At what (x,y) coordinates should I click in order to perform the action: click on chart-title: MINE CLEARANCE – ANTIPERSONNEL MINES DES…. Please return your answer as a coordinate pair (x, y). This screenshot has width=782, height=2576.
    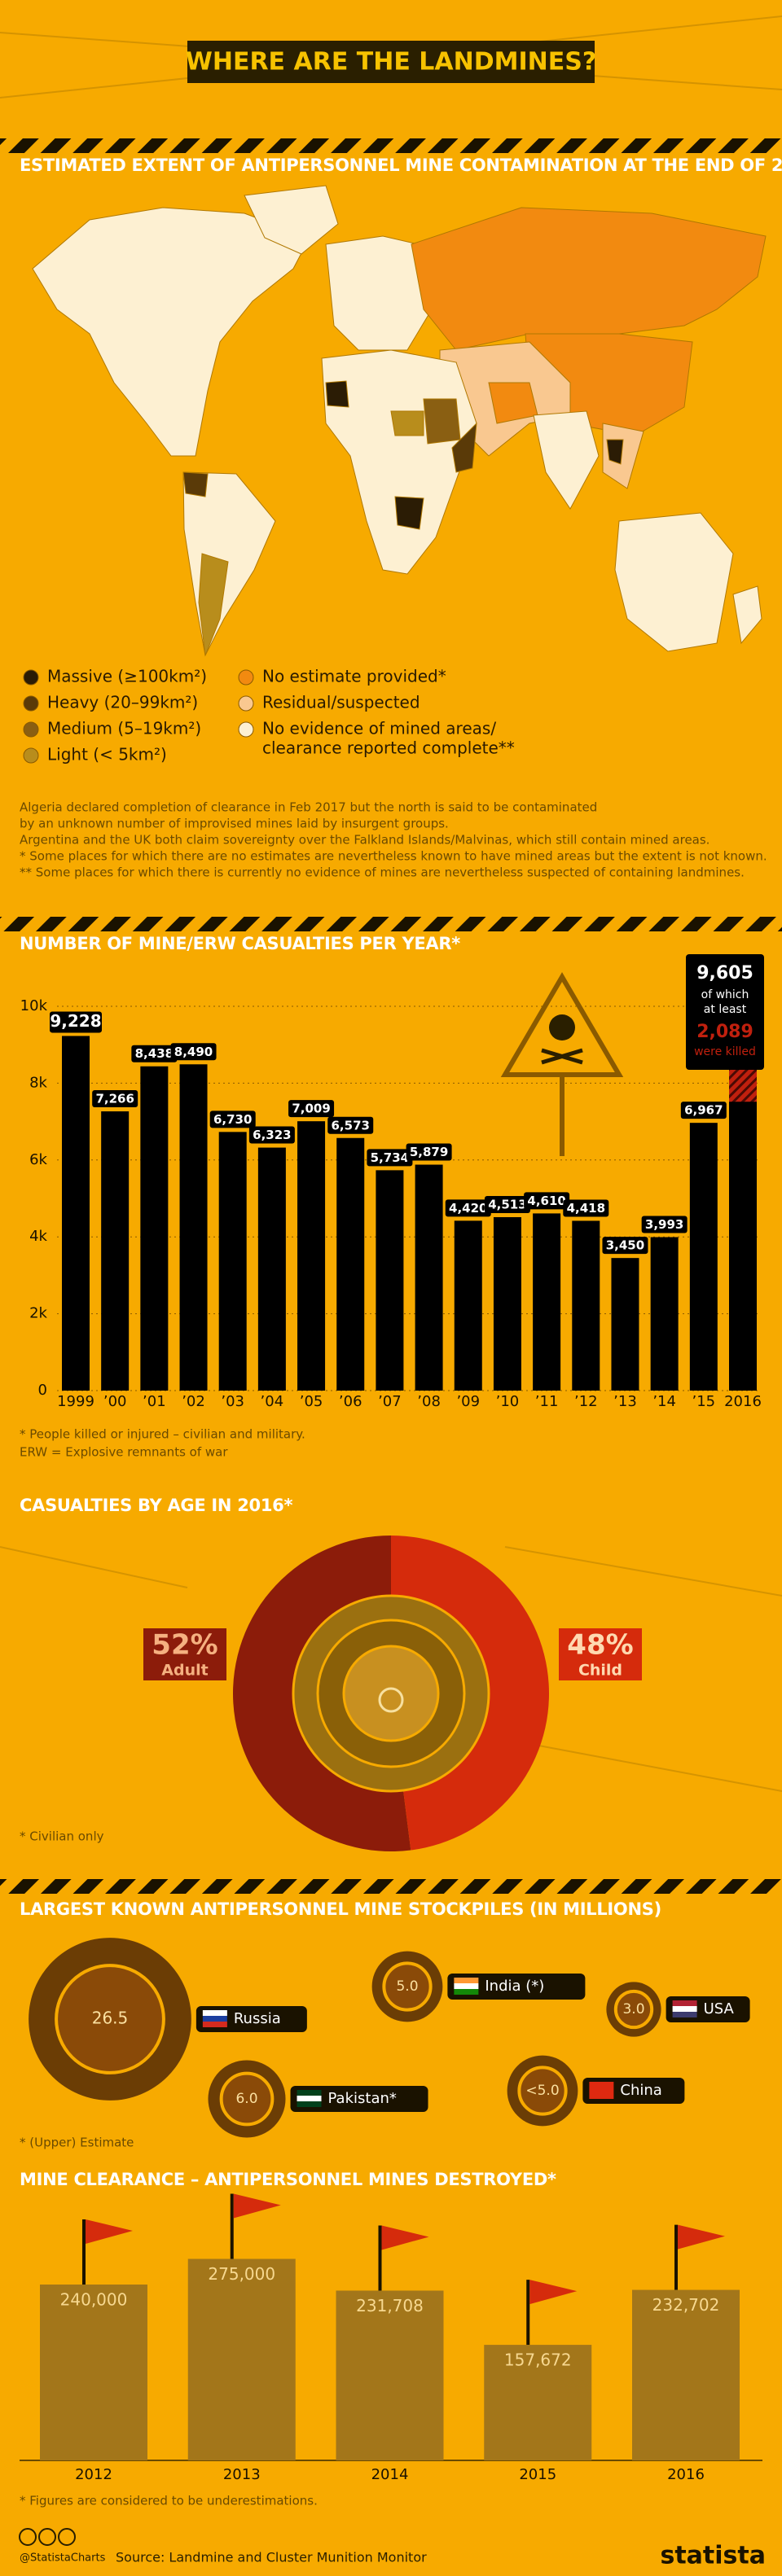
    Looking at the image, I should click on (288, 2179).